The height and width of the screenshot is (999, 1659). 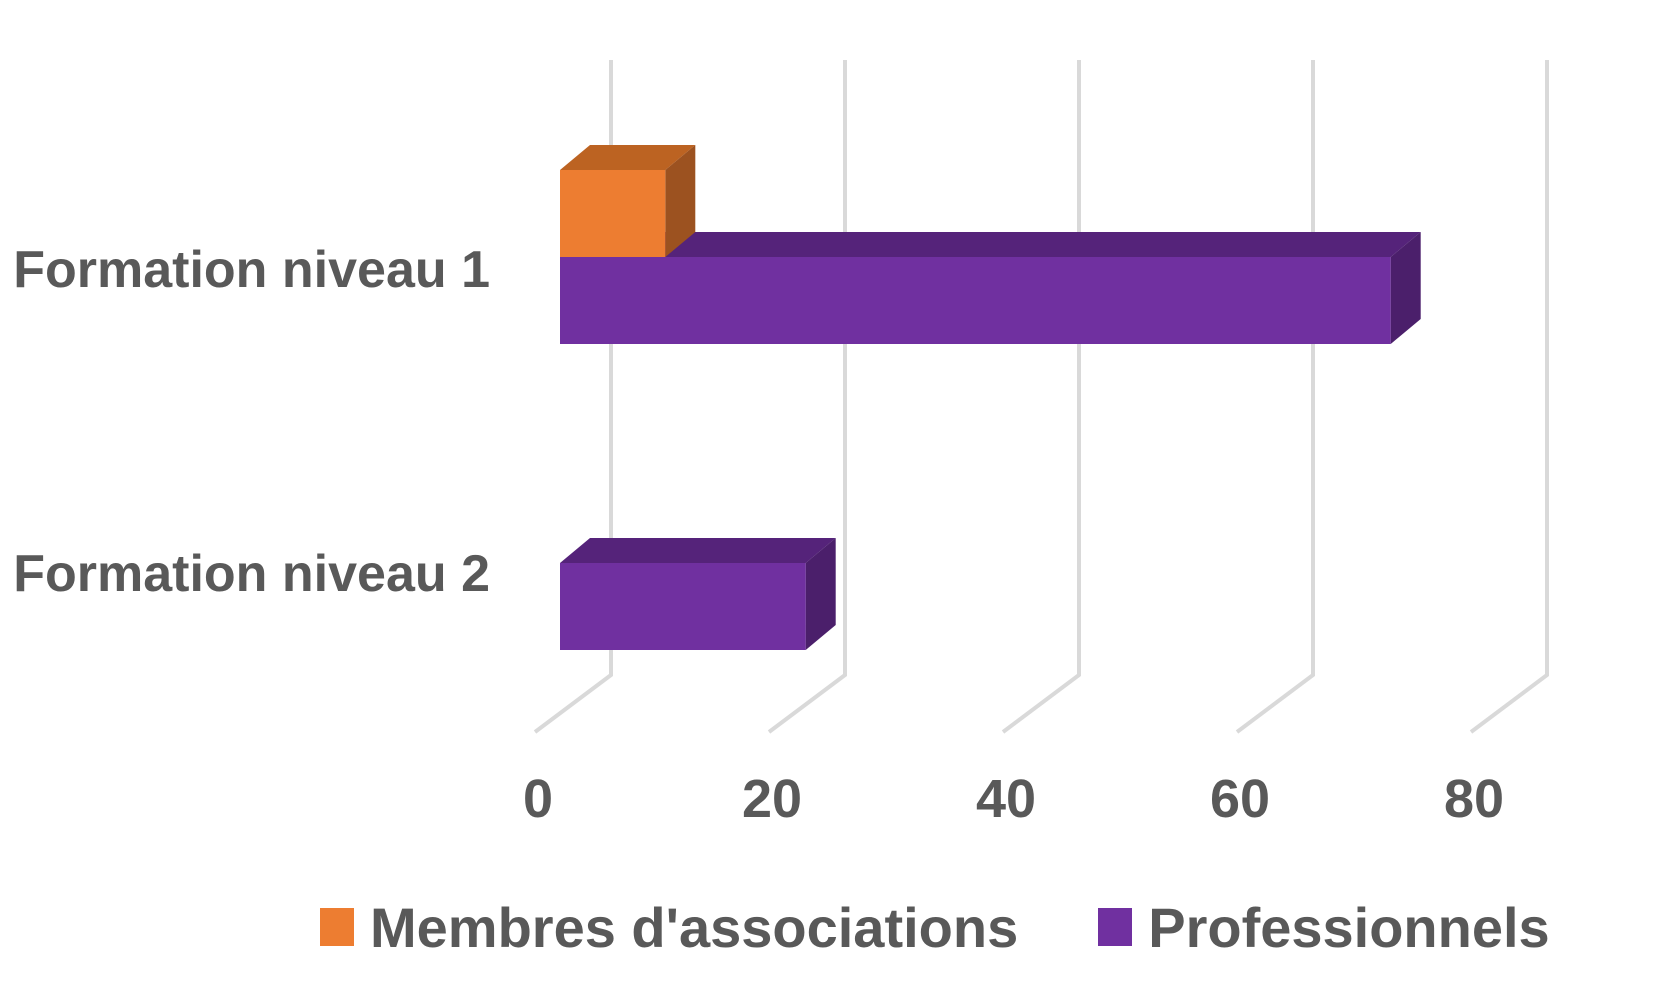 I want to click on x-tick-label-40: 40, so click(x=1006, y=799).